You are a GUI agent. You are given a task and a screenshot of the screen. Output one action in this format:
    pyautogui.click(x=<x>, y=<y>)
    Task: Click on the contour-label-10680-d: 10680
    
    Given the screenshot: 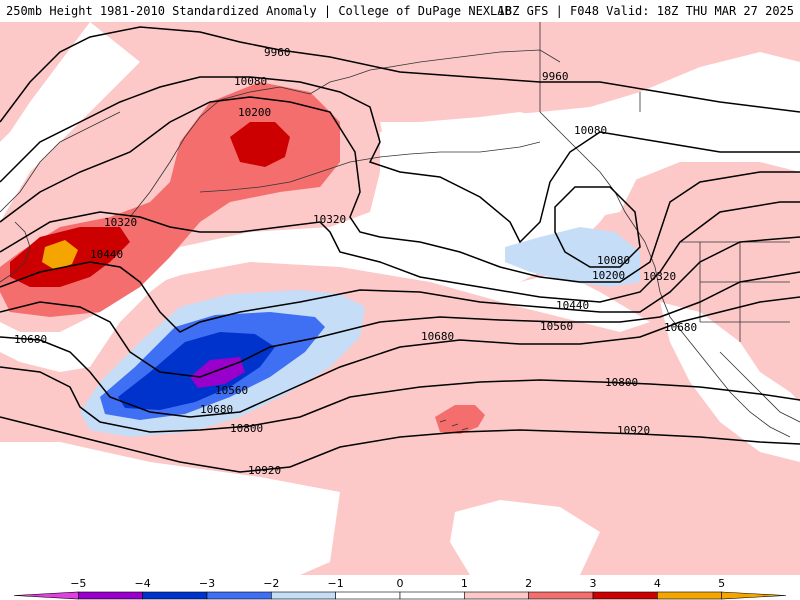 What is the action you would take?
    pyautogui.click(x=680, y=327)
    